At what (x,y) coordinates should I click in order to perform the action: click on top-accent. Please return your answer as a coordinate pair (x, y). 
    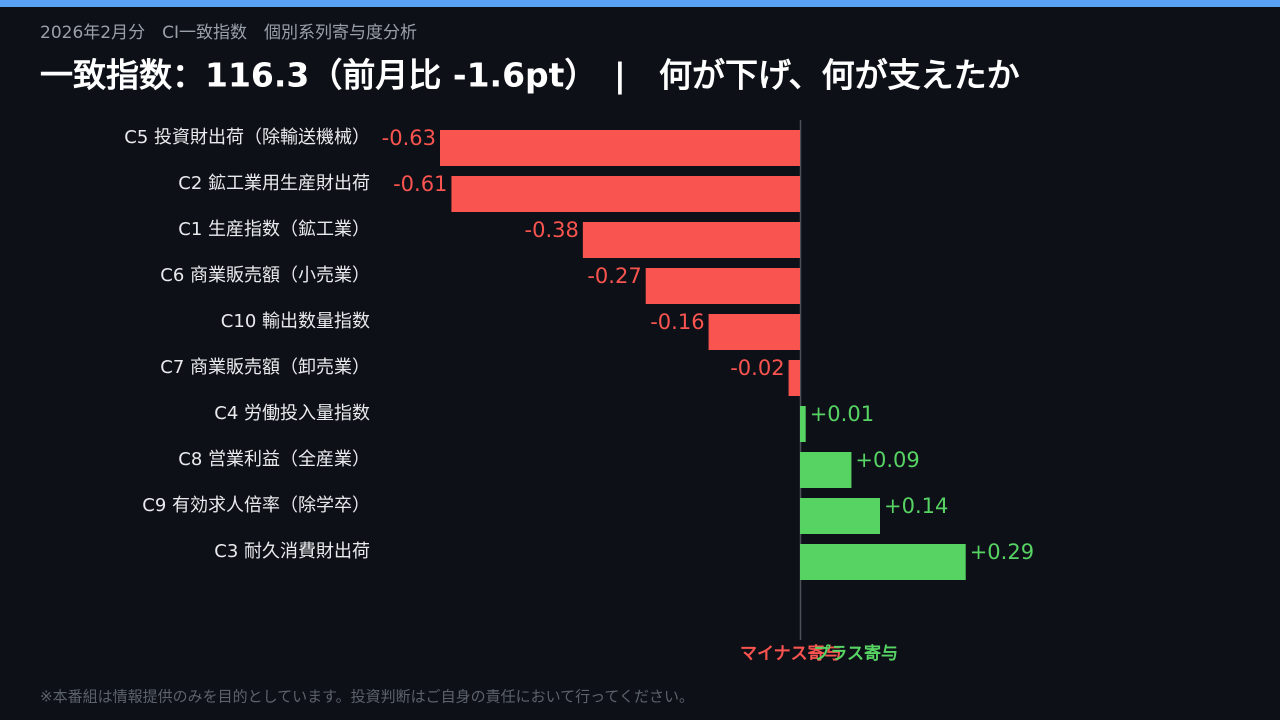
    Looking at the image, I should click on (640, 3).